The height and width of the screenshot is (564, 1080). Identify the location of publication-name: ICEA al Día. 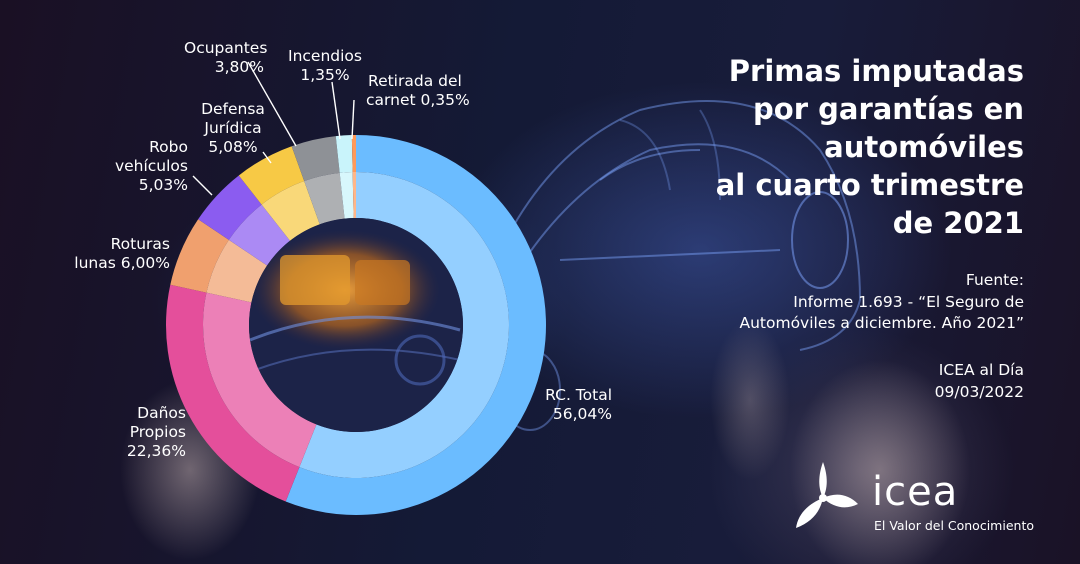
(981, 370).